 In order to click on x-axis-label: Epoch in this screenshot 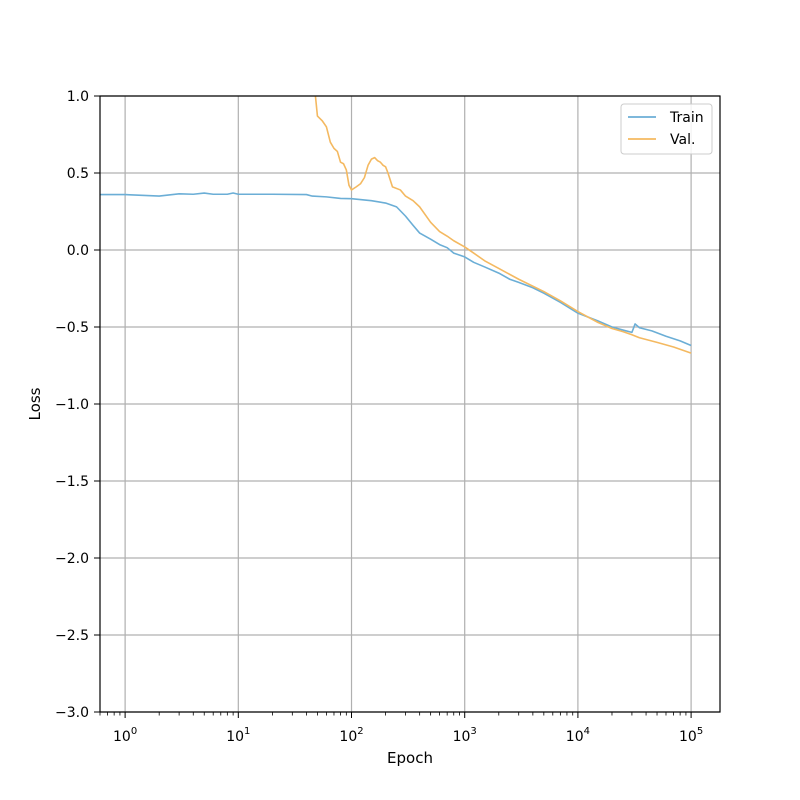, I will do `click(410, 758)`.